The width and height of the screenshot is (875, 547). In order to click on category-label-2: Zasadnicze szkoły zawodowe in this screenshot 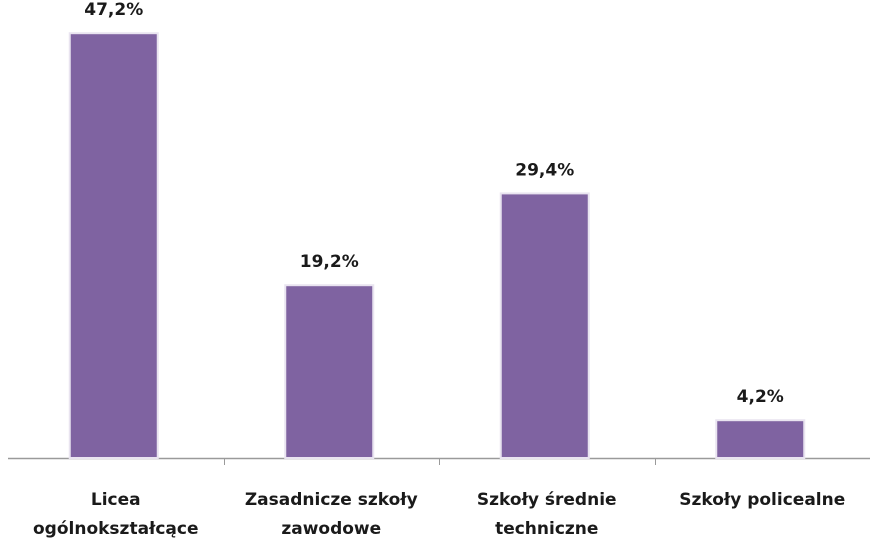, I will do `click(331, 514)`.